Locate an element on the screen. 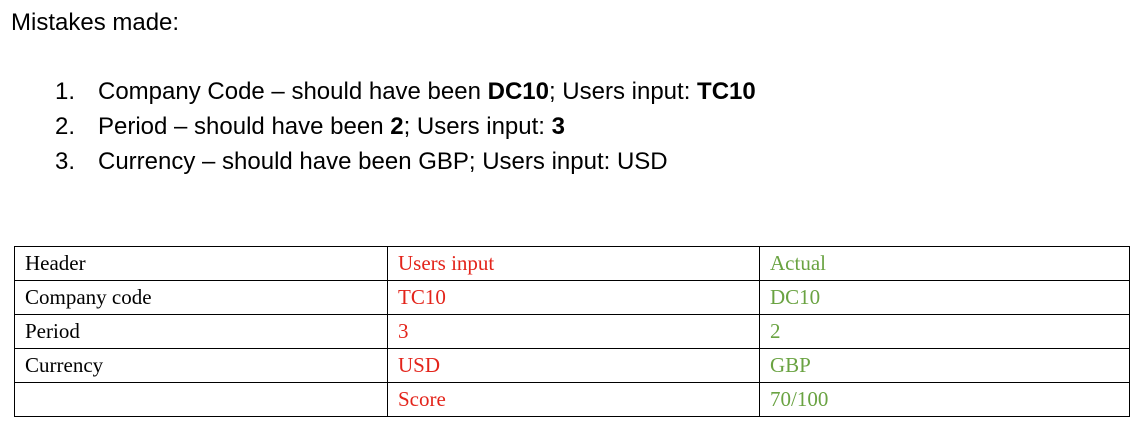  table-cell-users-input: USD is located at coordinates (573, 365).